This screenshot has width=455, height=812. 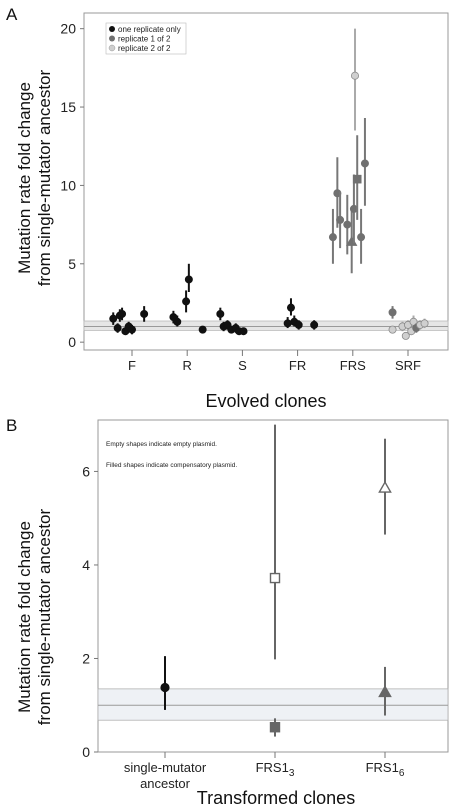 What do you see at coordinates (385, 769) in the screenshot?
I see `panel-b-xtick-label: FRS16` at bounding box center [385, 769].